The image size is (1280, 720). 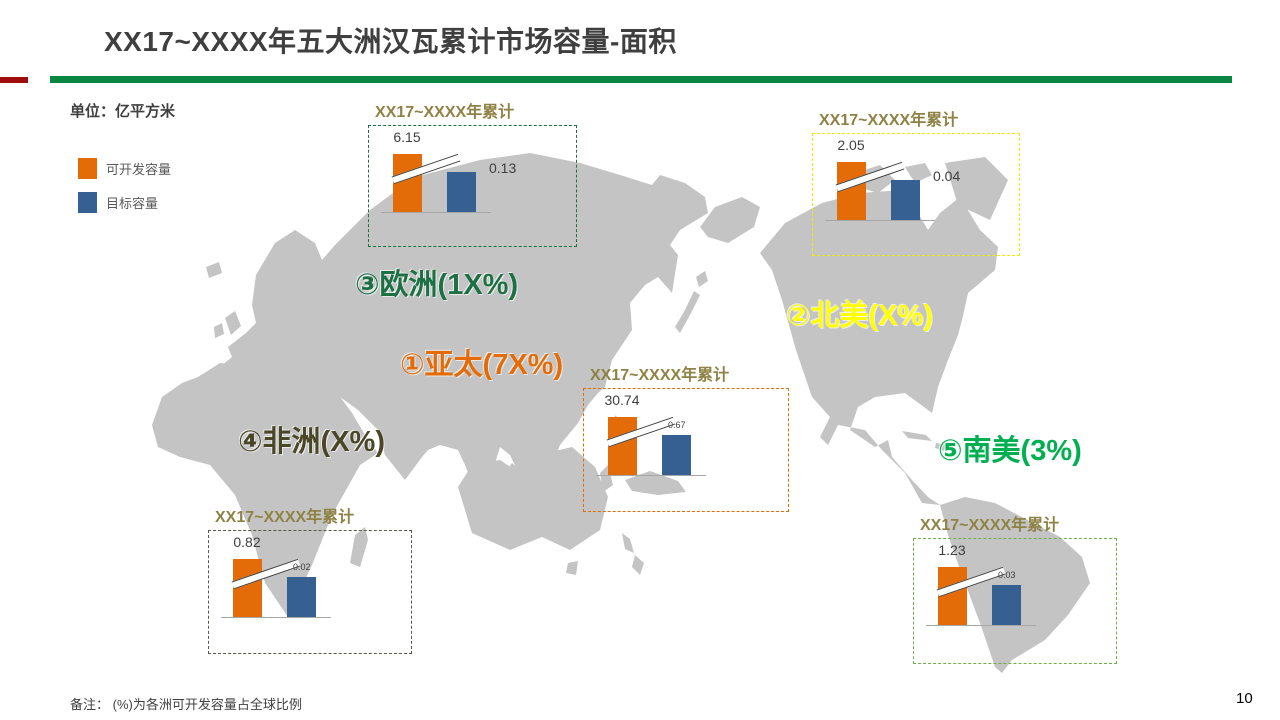 I want to click on footnote: 备注： (%)为各洲可开发容量占全球比例, so click(x=186, y=704).